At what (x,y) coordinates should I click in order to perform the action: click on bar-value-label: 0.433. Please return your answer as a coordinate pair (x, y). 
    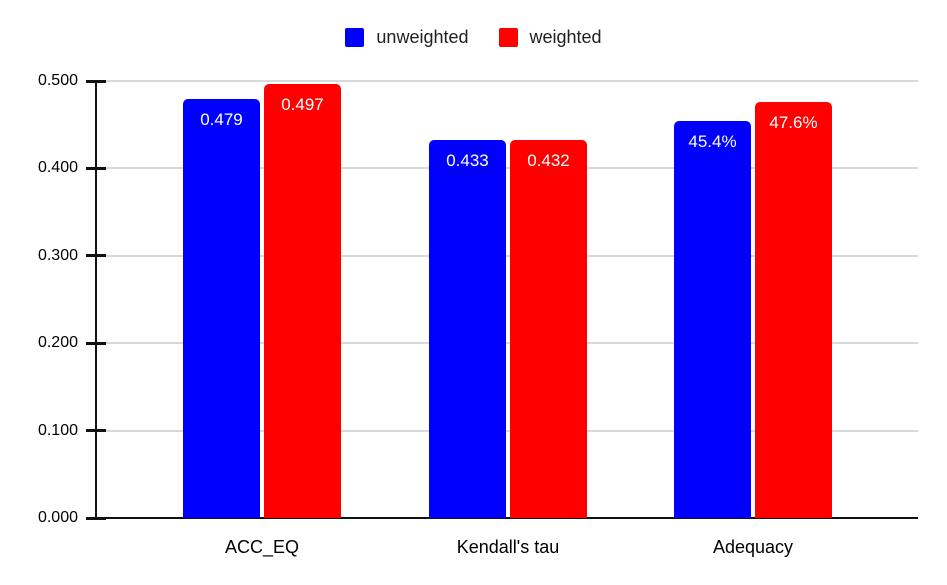
    Looking at the image, I should click on (467, 160).